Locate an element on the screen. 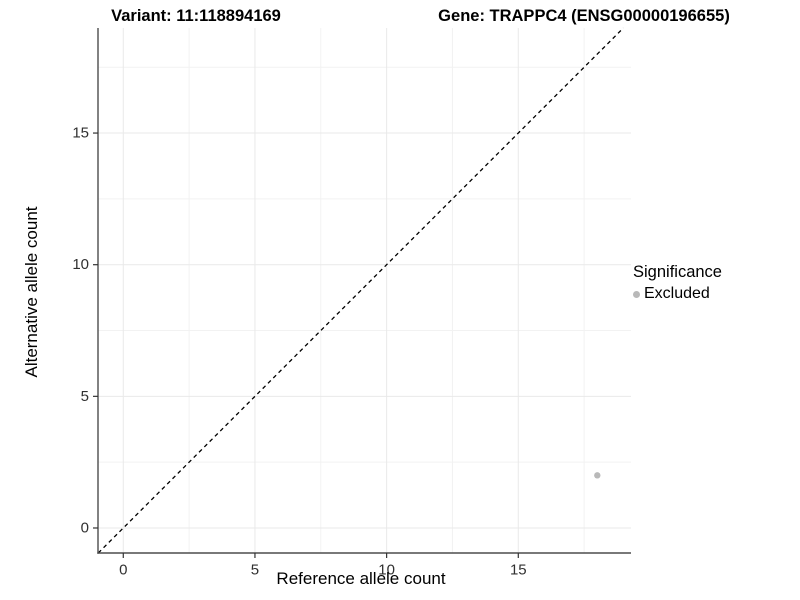  gene-title: Gene: TRAPPC4 (ENSG00000196655) is located at coordinates (584, 16).